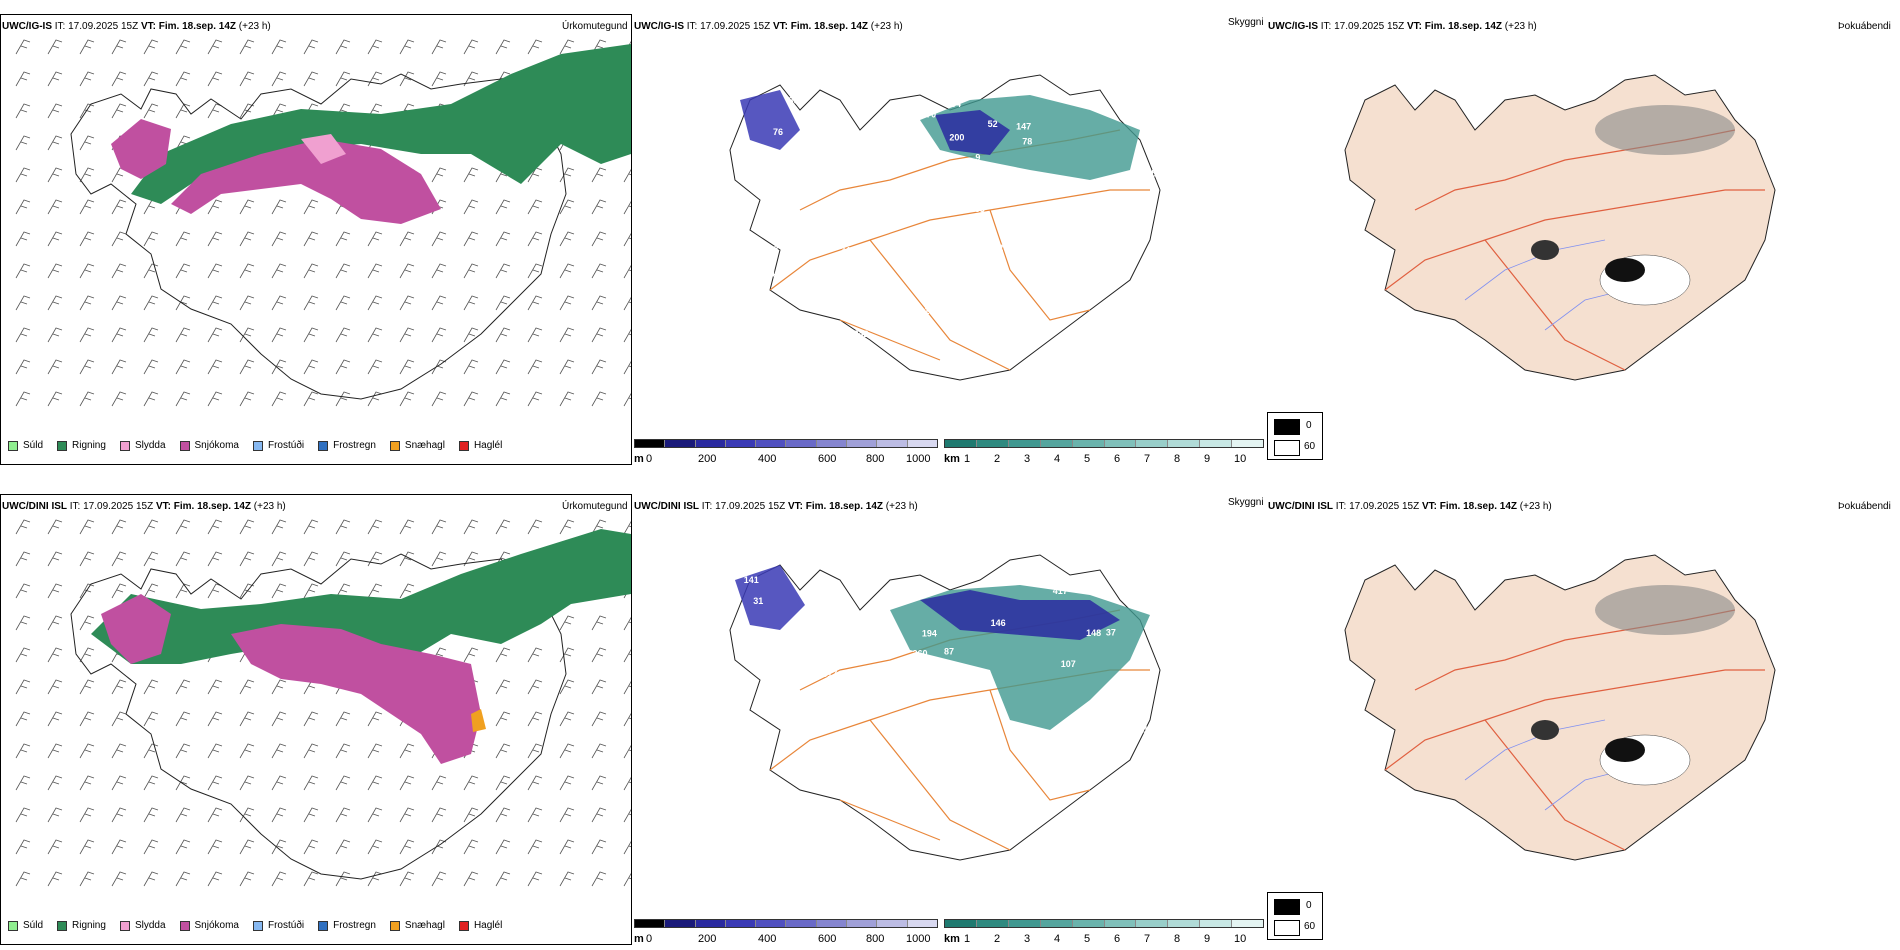 The image size is (1900, 950). What do you see at coordinates (819, 151) in the screenshot?
I see `ceiling-label: 28` at bounding box center [819, 151].